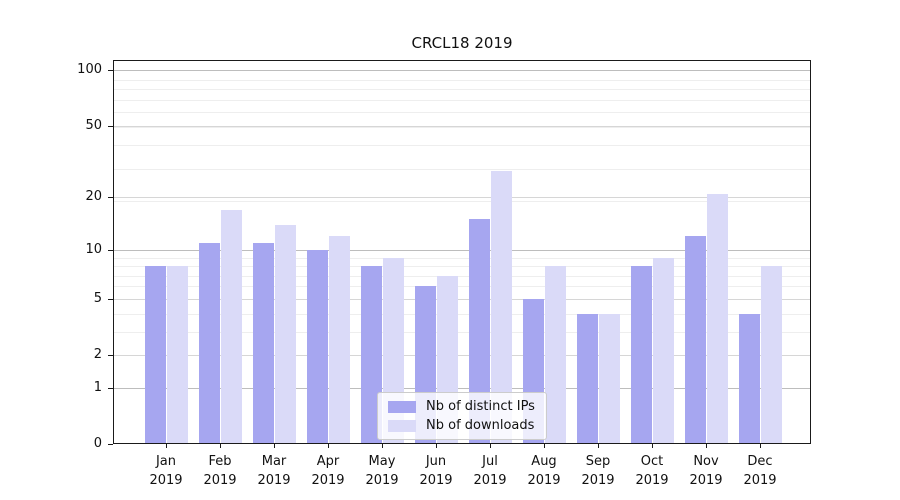  What do you see at coordinates (641, 354) in the screenshot?
I see `bar-distinct-ips-oct` at bounding box center [641, 354].